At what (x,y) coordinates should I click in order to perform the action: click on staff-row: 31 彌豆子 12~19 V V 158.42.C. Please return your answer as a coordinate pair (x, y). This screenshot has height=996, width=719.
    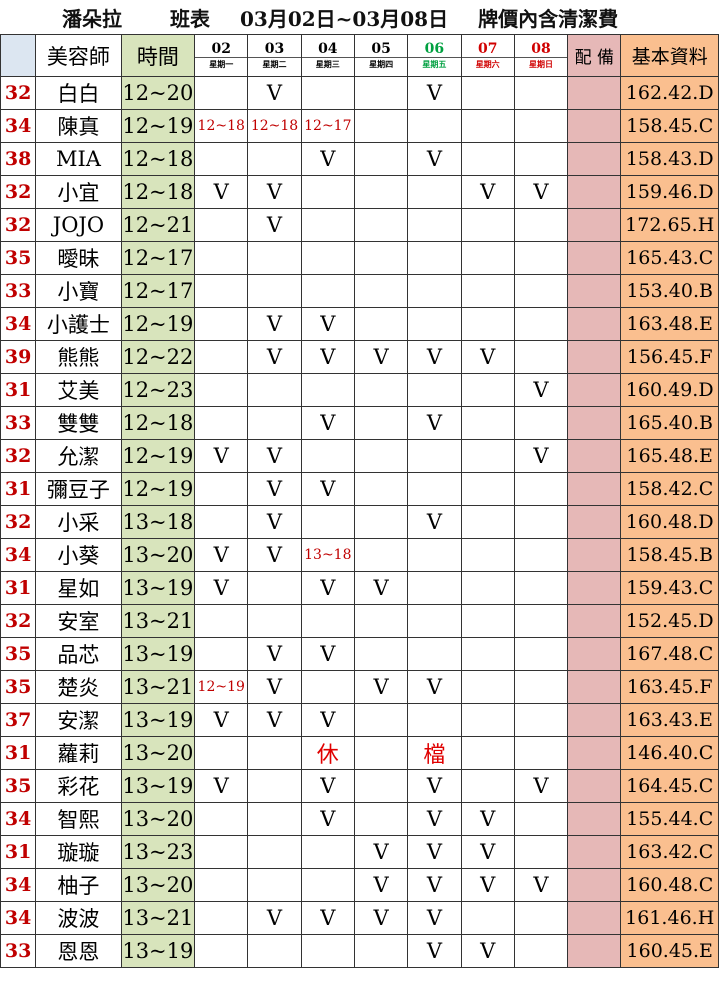
    Looking at the image, I should click on (359, 489).